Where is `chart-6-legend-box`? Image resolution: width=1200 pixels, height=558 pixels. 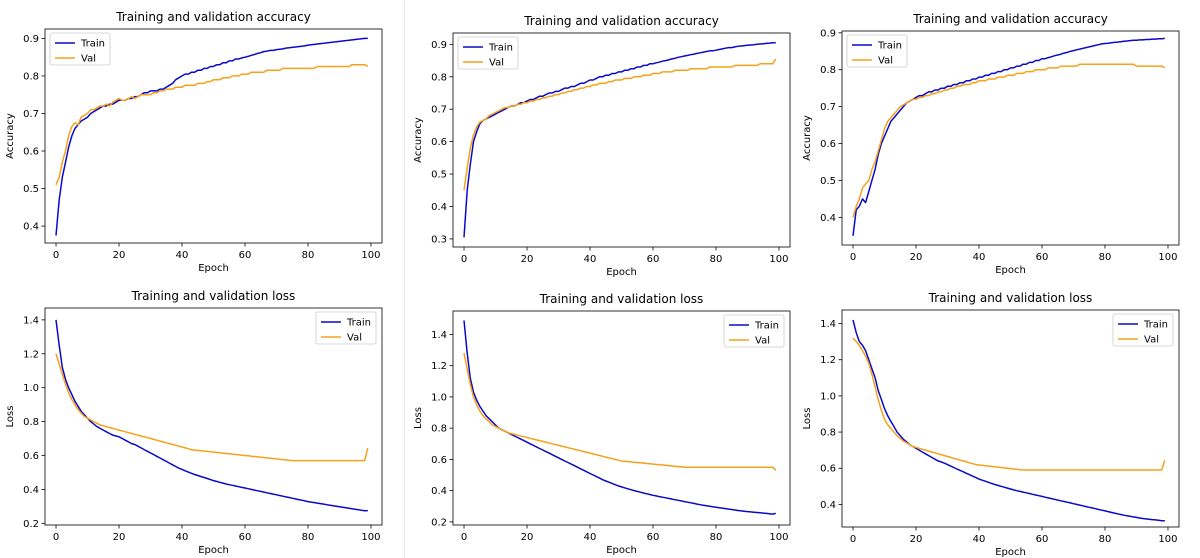 chart-6-legend-box is located at coordinates (1143, 330).